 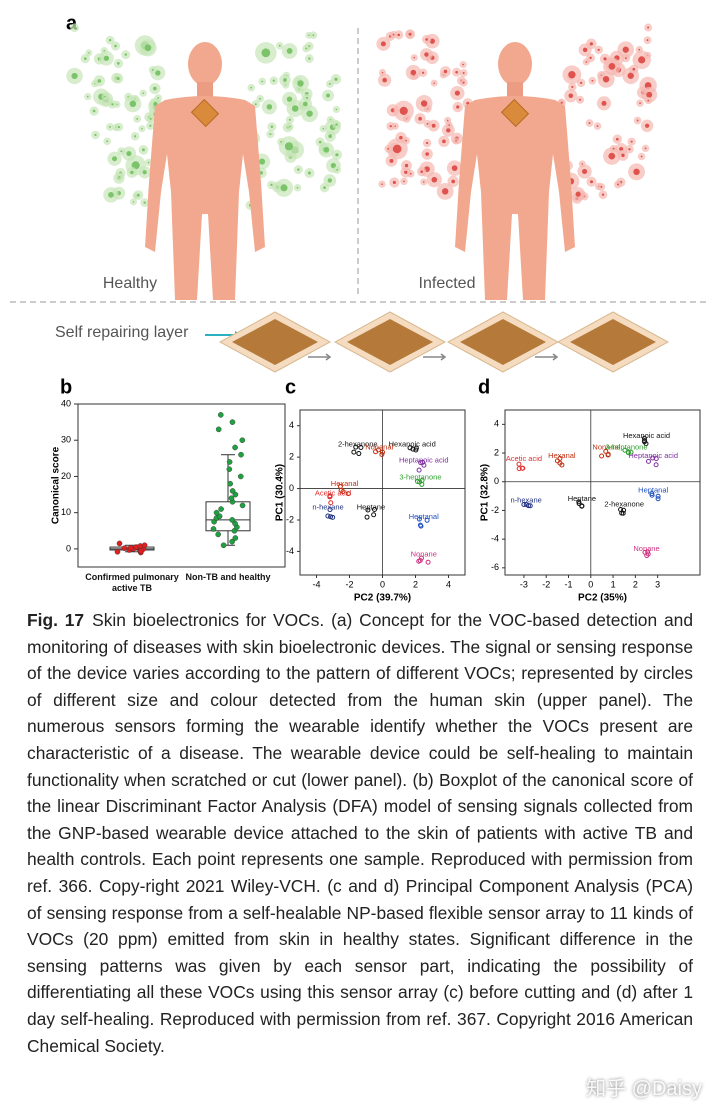 I want to click on point-label: Nonanal, so click(x=606, y=446).